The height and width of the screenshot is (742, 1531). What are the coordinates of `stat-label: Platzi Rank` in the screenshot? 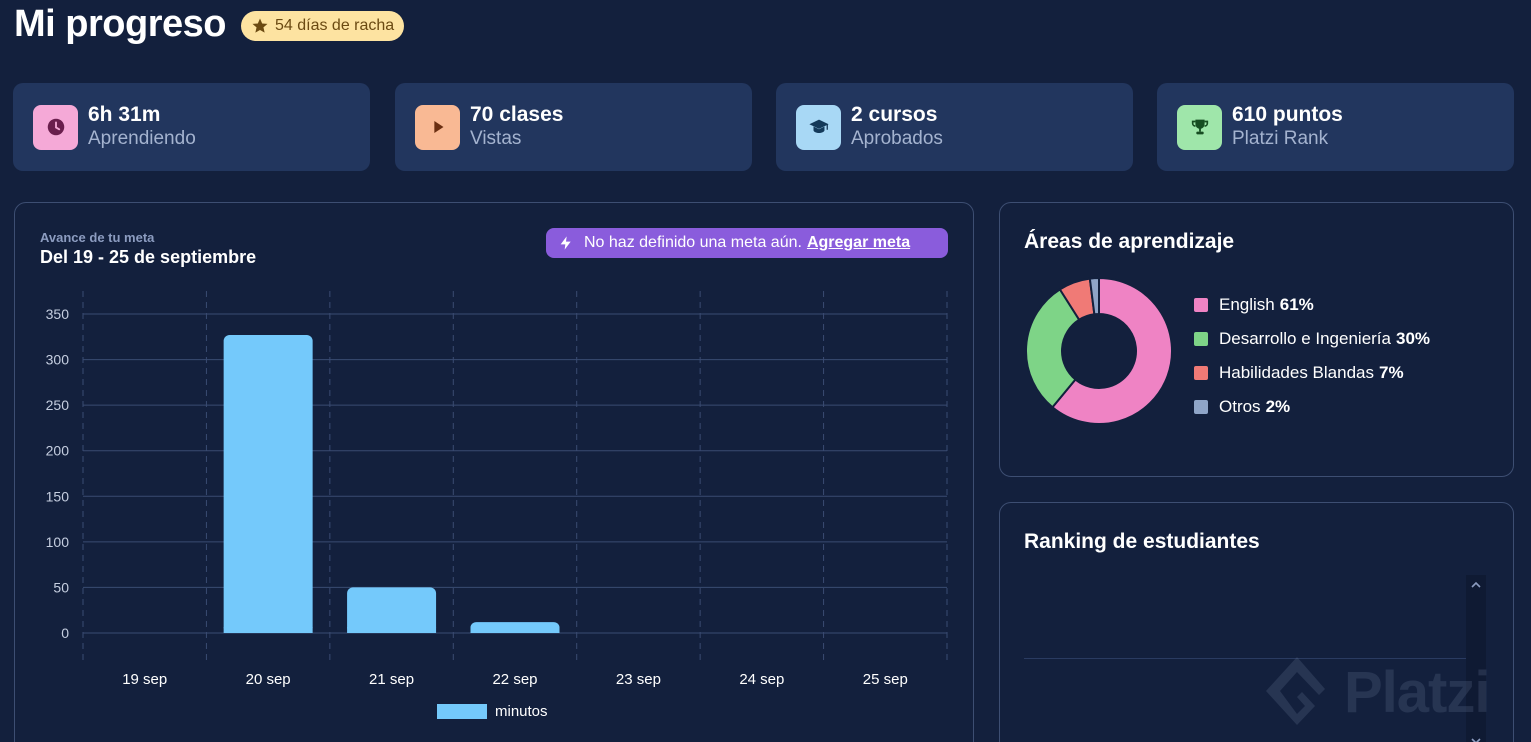 It's located at (1280, 138).